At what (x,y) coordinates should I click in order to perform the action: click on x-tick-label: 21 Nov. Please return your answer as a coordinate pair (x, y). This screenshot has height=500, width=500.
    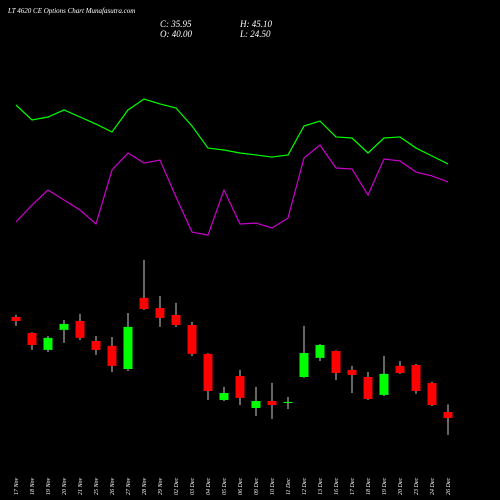
    Looking at the image, I should click on (81, 486).